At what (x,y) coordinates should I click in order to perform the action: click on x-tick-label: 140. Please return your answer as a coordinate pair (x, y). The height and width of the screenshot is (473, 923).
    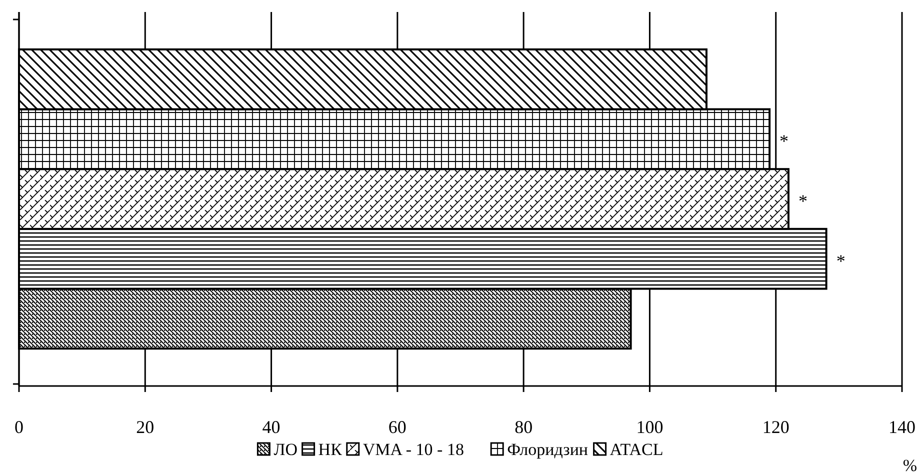
    Looking at the image, I should click on (902, 427).